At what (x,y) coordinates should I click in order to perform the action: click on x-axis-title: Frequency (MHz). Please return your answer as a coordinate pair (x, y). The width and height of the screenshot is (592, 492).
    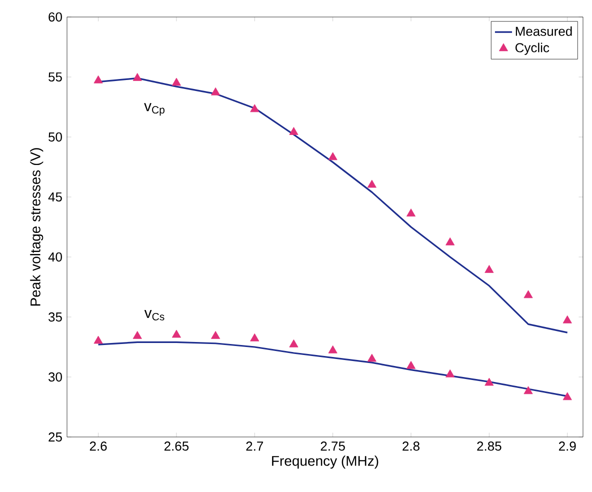
    Looking at the image, I should click on (325, 462).